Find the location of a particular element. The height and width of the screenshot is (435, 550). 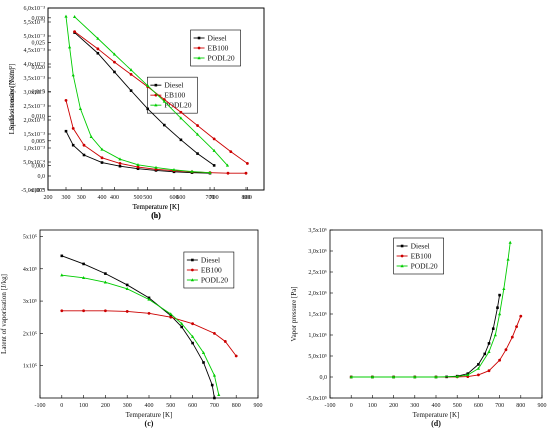

y-tick-label: 3,0x10⁻³ is located at coordinates (35, 93).